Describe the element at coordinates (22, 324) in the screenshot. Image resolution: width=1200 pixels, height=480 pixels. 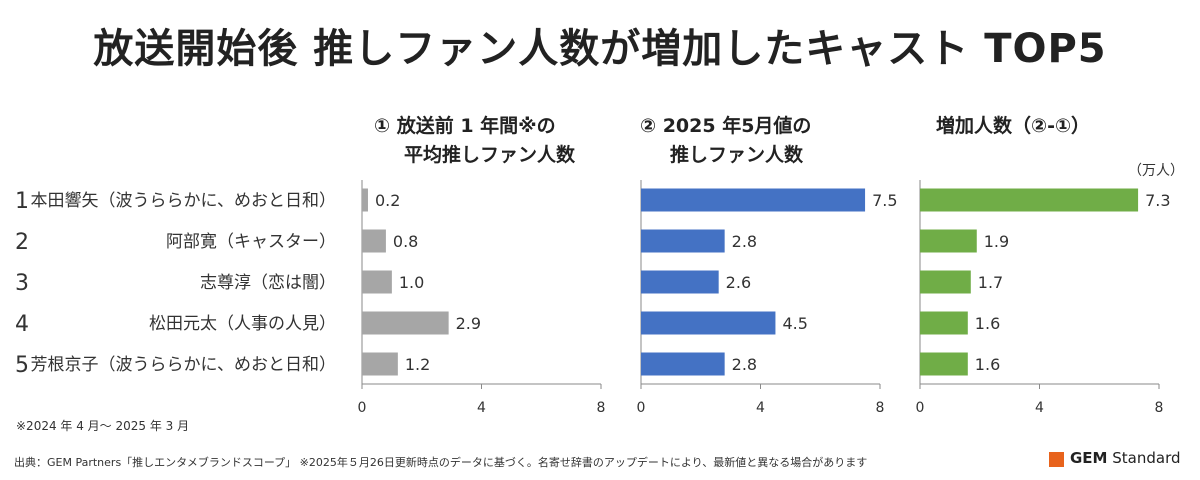
I see `rank-number: 4` at that location.